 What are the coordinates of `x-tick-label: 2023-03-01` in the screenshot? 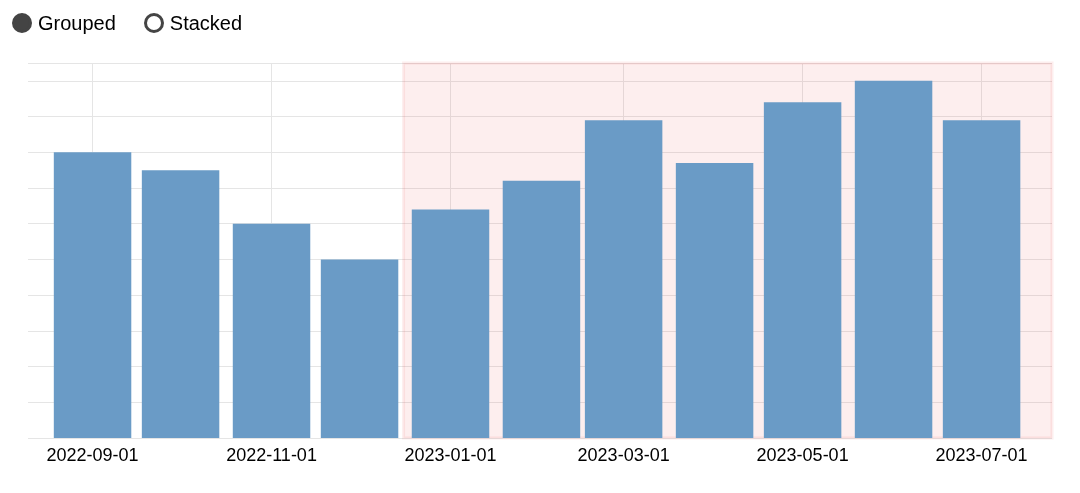 It's located at (623, 455).